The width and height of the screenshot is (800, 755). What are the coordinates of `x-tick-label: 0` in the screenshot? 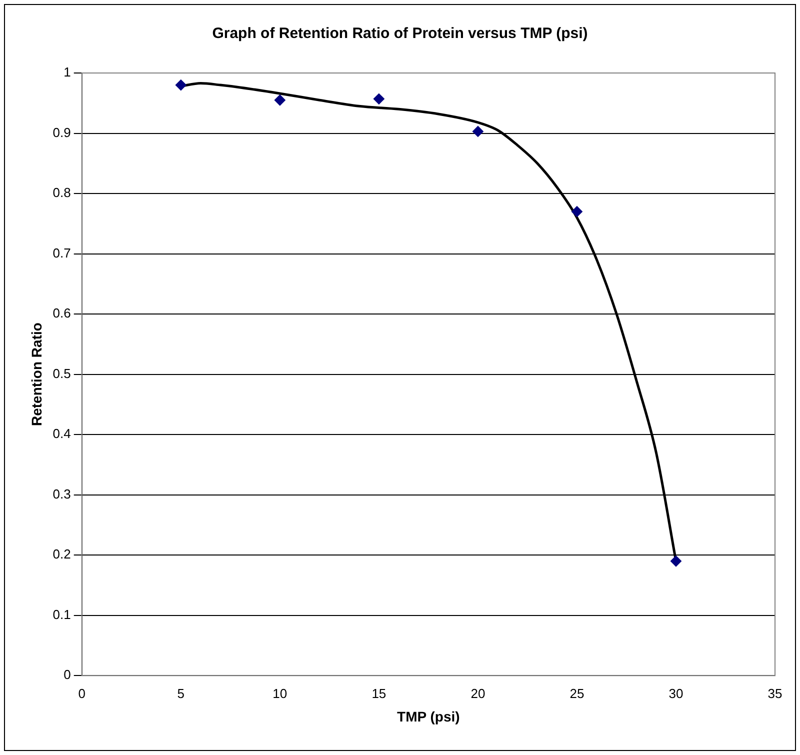 It's located at (82, 693).